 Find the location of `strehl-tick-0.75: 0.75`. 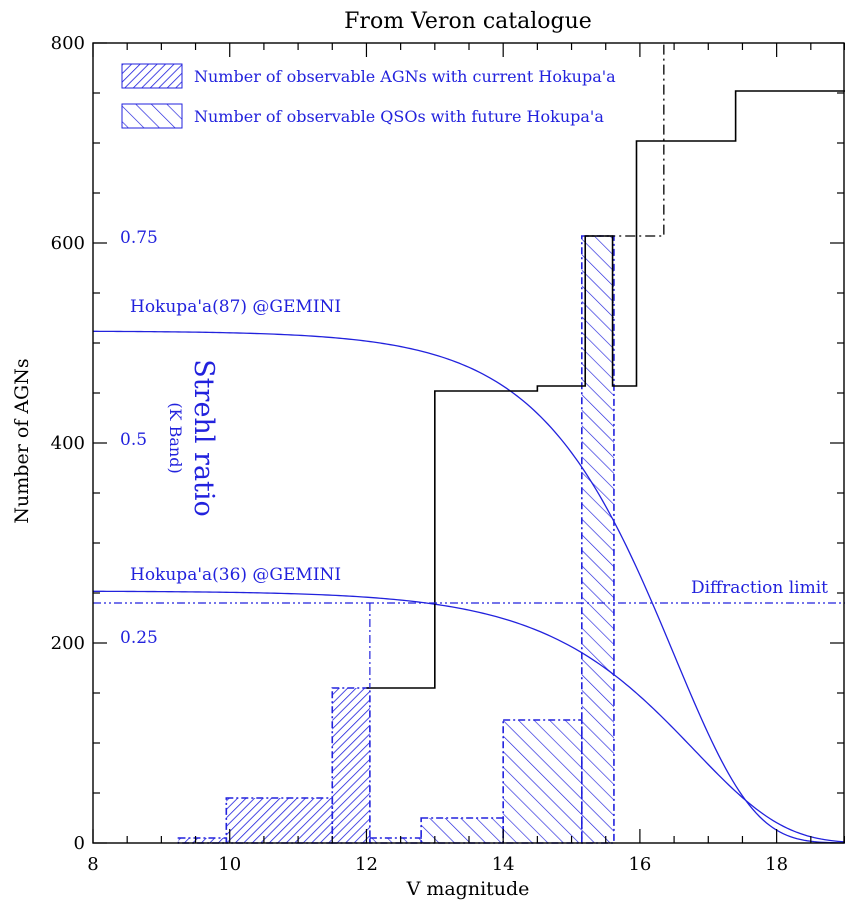

strehl-tick-0.75: 0.75 is located at coordinates (139, 238).